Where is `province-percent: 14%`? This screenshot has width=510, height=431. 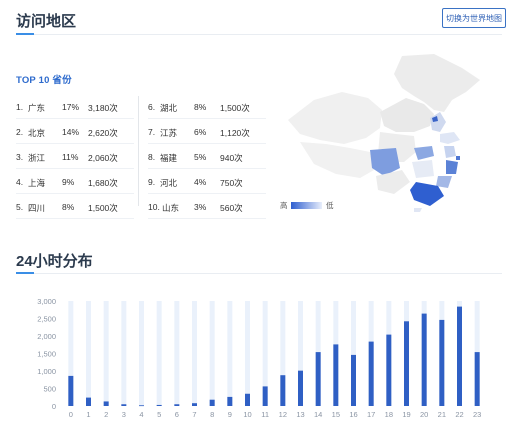 province-percent: 14% is located at coordinates (71, 132).